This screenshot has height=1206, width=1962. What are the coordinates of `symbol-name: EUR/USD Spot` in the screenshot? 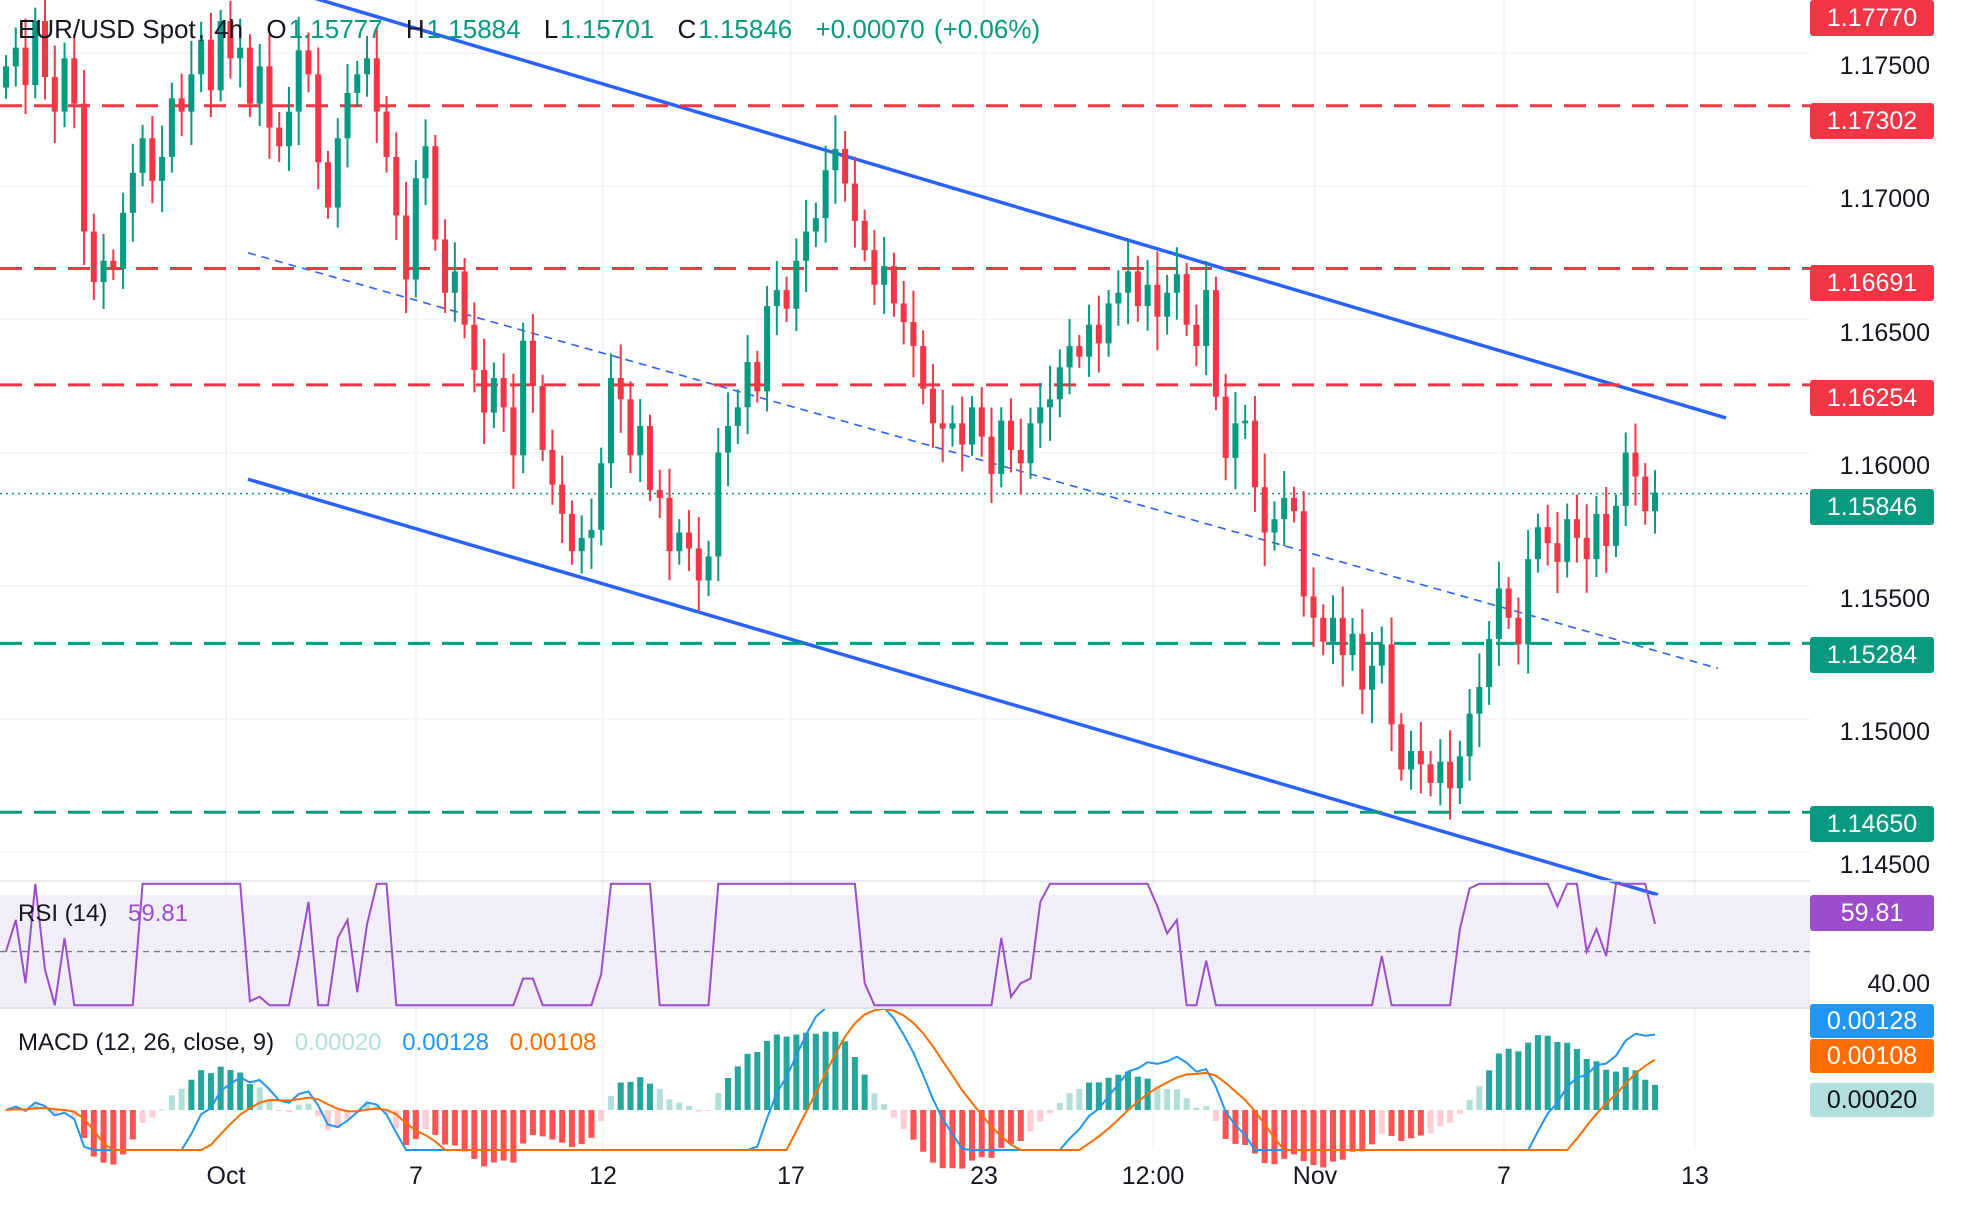 It's located at (107, 29).